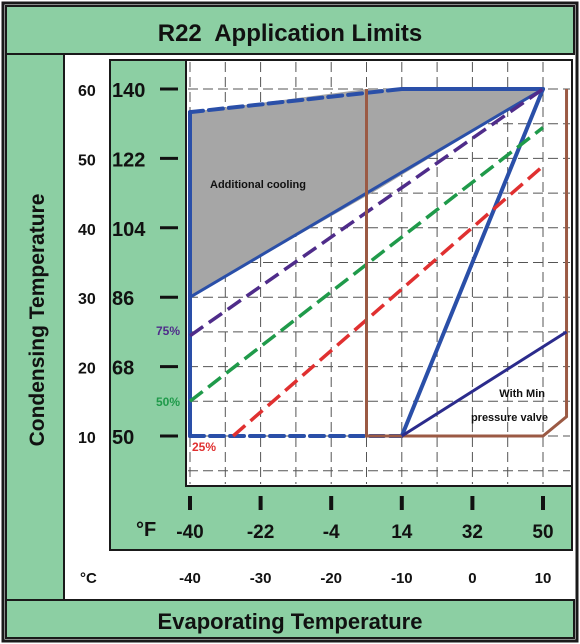 Image resolution: width=580 pixels, height=644 pixels. I want to click on x-tick-label-f: -22, so click(260, 532).